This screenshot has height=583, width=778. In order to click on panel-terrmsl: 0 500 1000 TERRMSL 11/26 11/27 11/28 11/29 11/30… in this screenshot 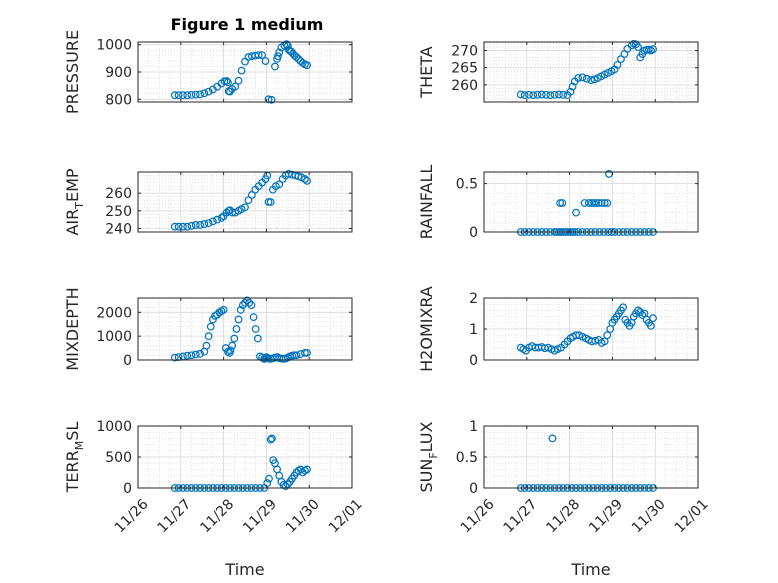, I will do `click(214, 499)`.